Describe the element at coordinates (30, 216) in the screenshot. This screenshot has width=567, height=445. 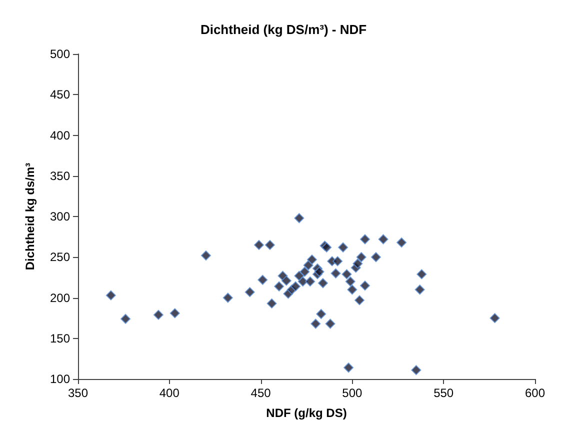
I see `y-axis-title: Dichtheid kg ds/m³` at that location.